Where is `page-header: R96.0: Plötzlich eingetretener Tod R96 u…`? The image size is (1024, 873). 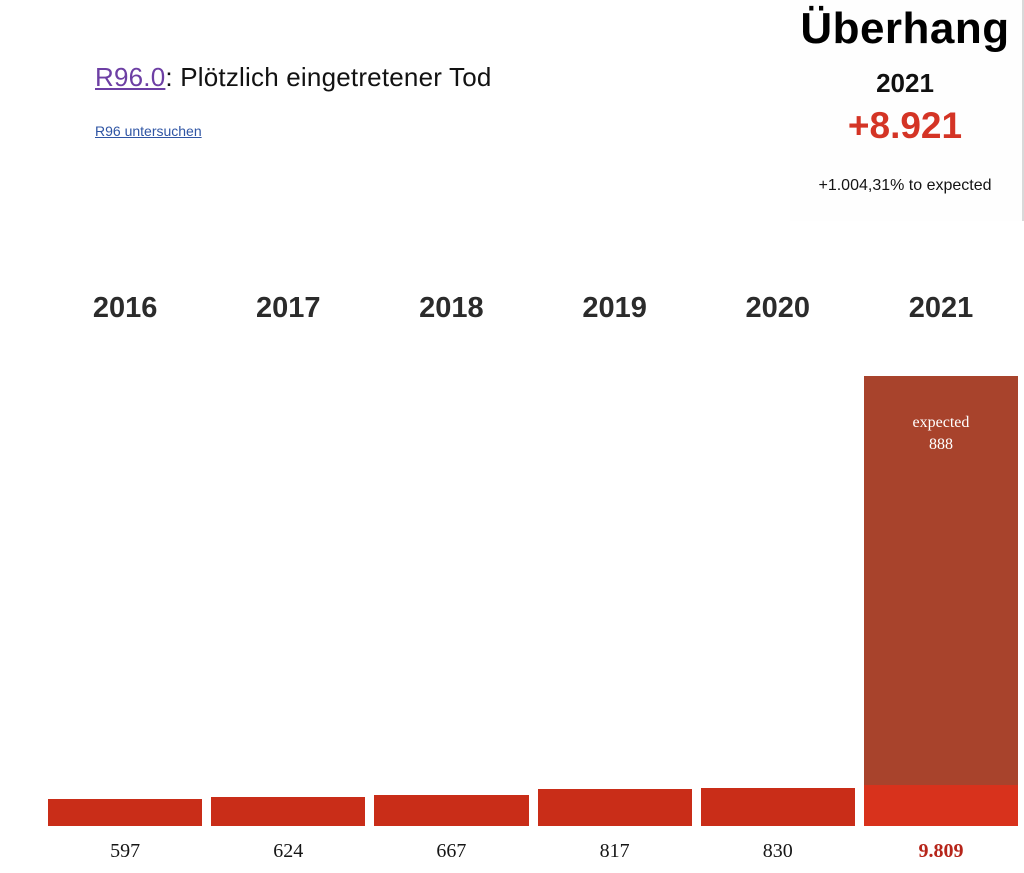 page-header: R96.0: Plötzlich eingetretener Tod R96 u… is located at coordinates (293, 101).